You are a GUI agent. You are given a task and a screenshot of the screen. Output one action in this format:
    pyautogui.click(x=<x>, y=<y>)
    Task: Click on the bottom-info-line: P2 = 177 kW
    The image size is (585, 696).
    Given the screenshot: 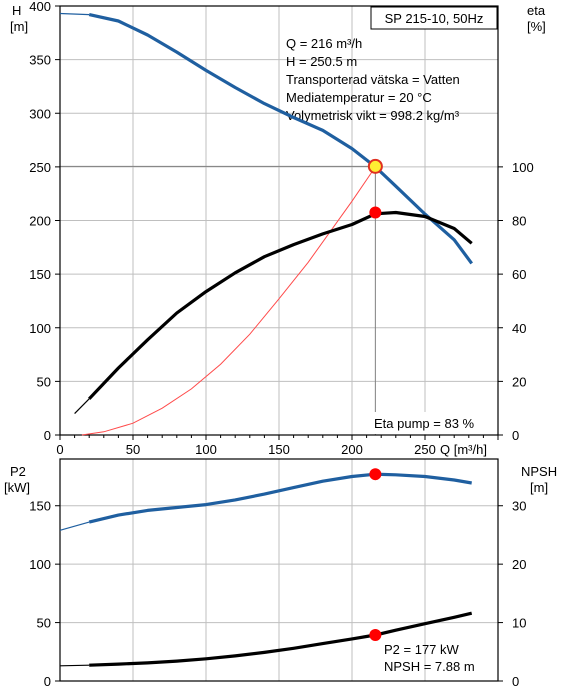 What is the action you would take?
    pyautogui.click(x=422, y=649)
    